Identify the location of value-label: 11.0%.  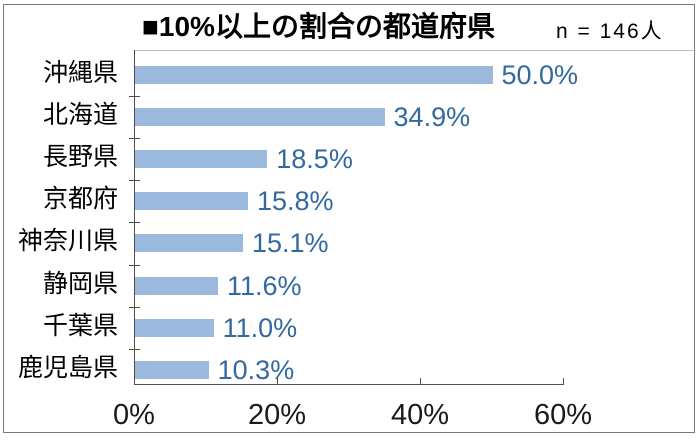
(260, 327).